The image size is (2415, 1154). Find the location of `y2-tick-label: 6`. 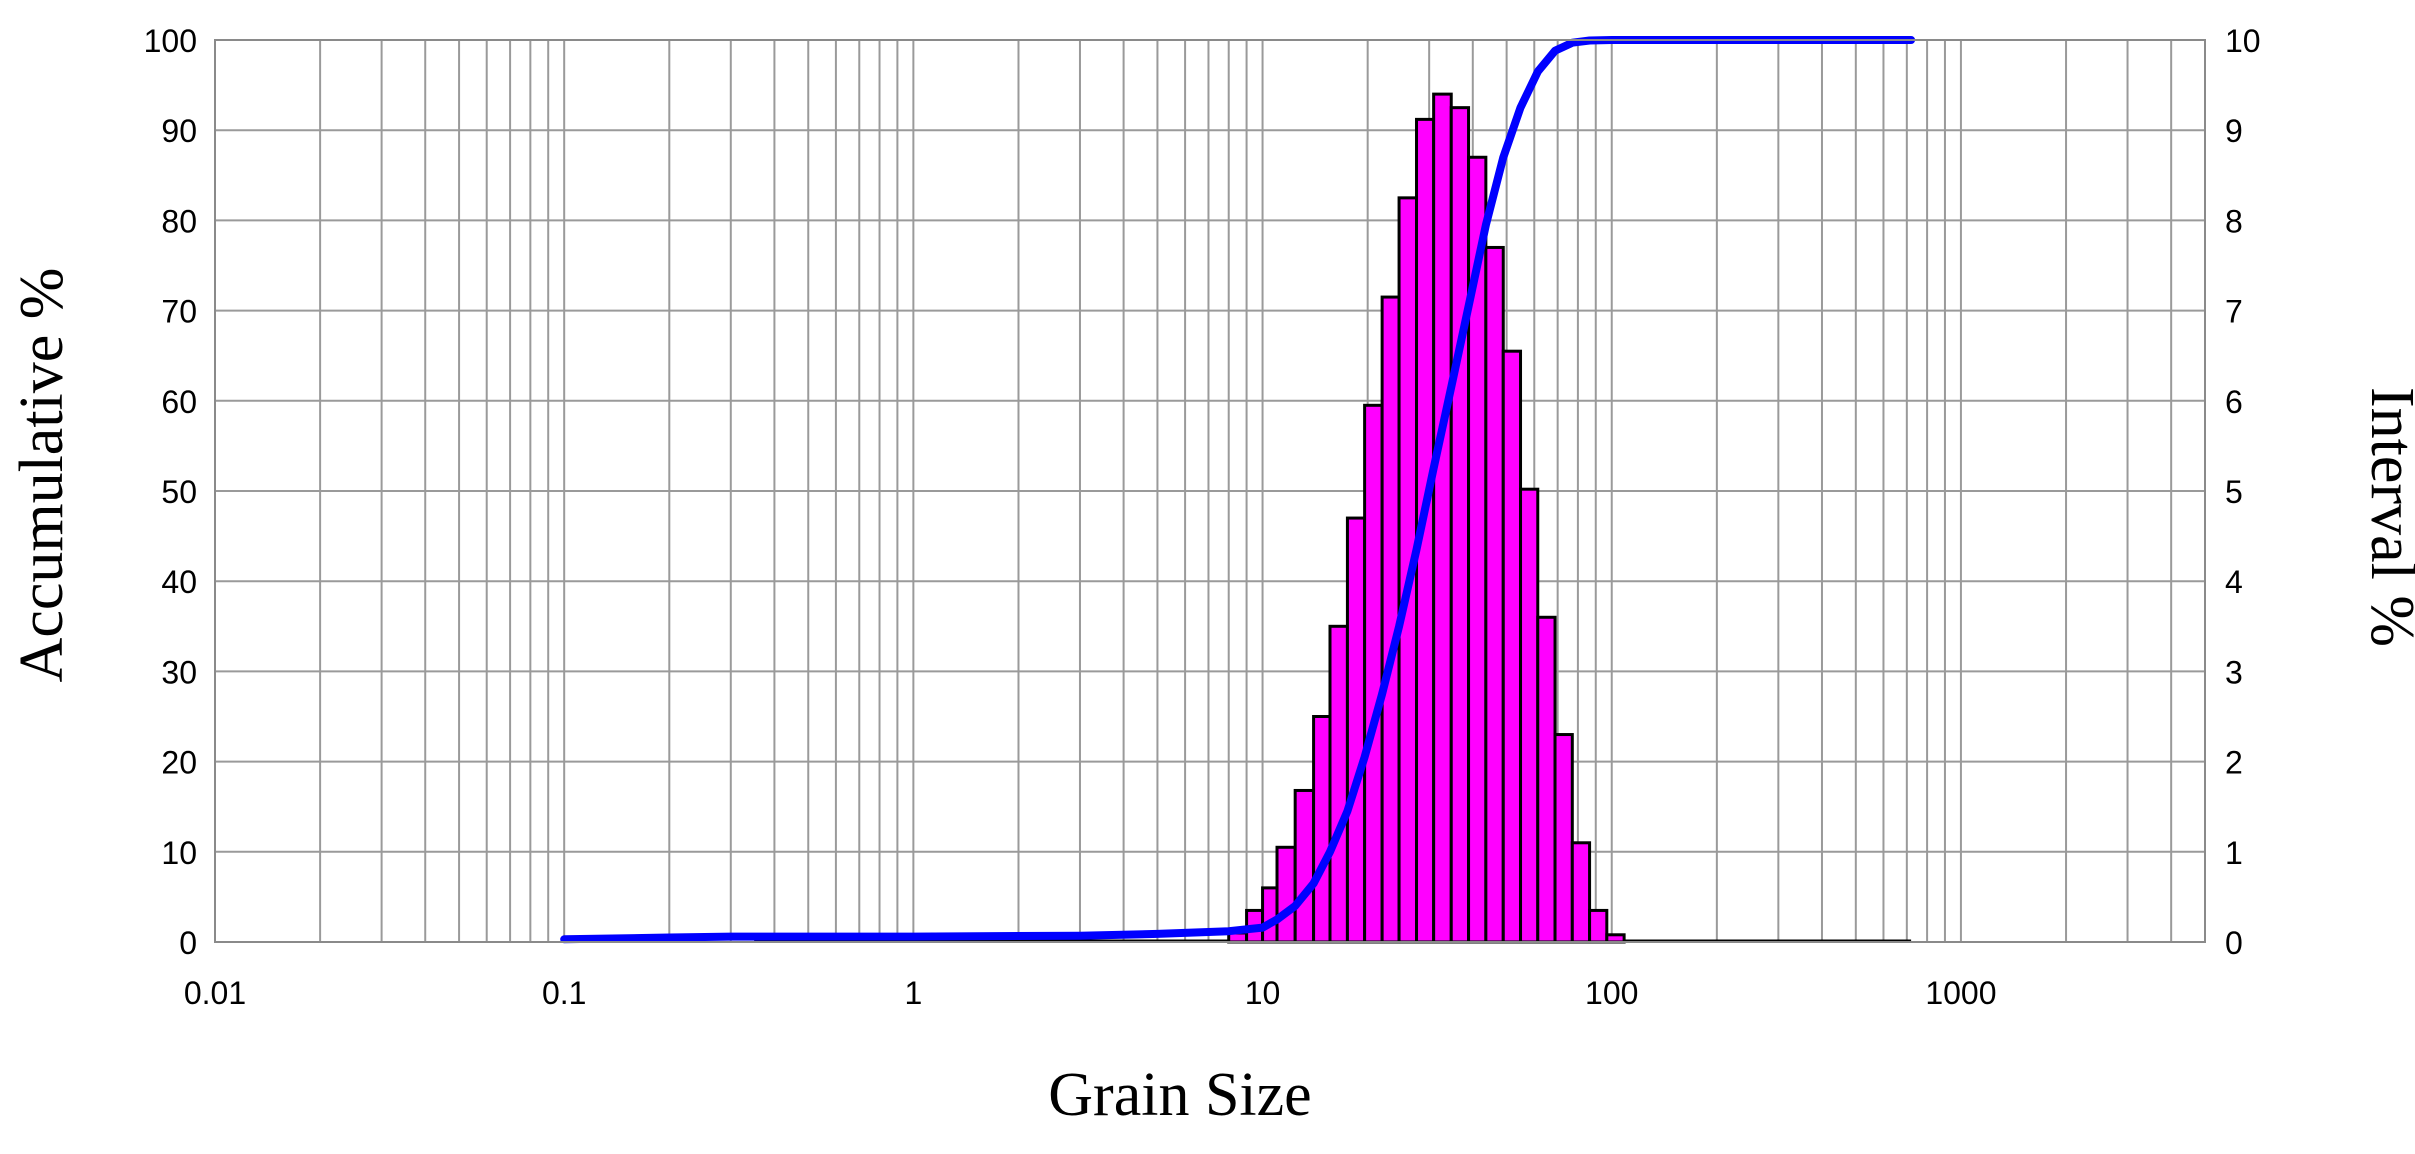

y2-tick-label: 6 is located at coordinates (2234, 402).